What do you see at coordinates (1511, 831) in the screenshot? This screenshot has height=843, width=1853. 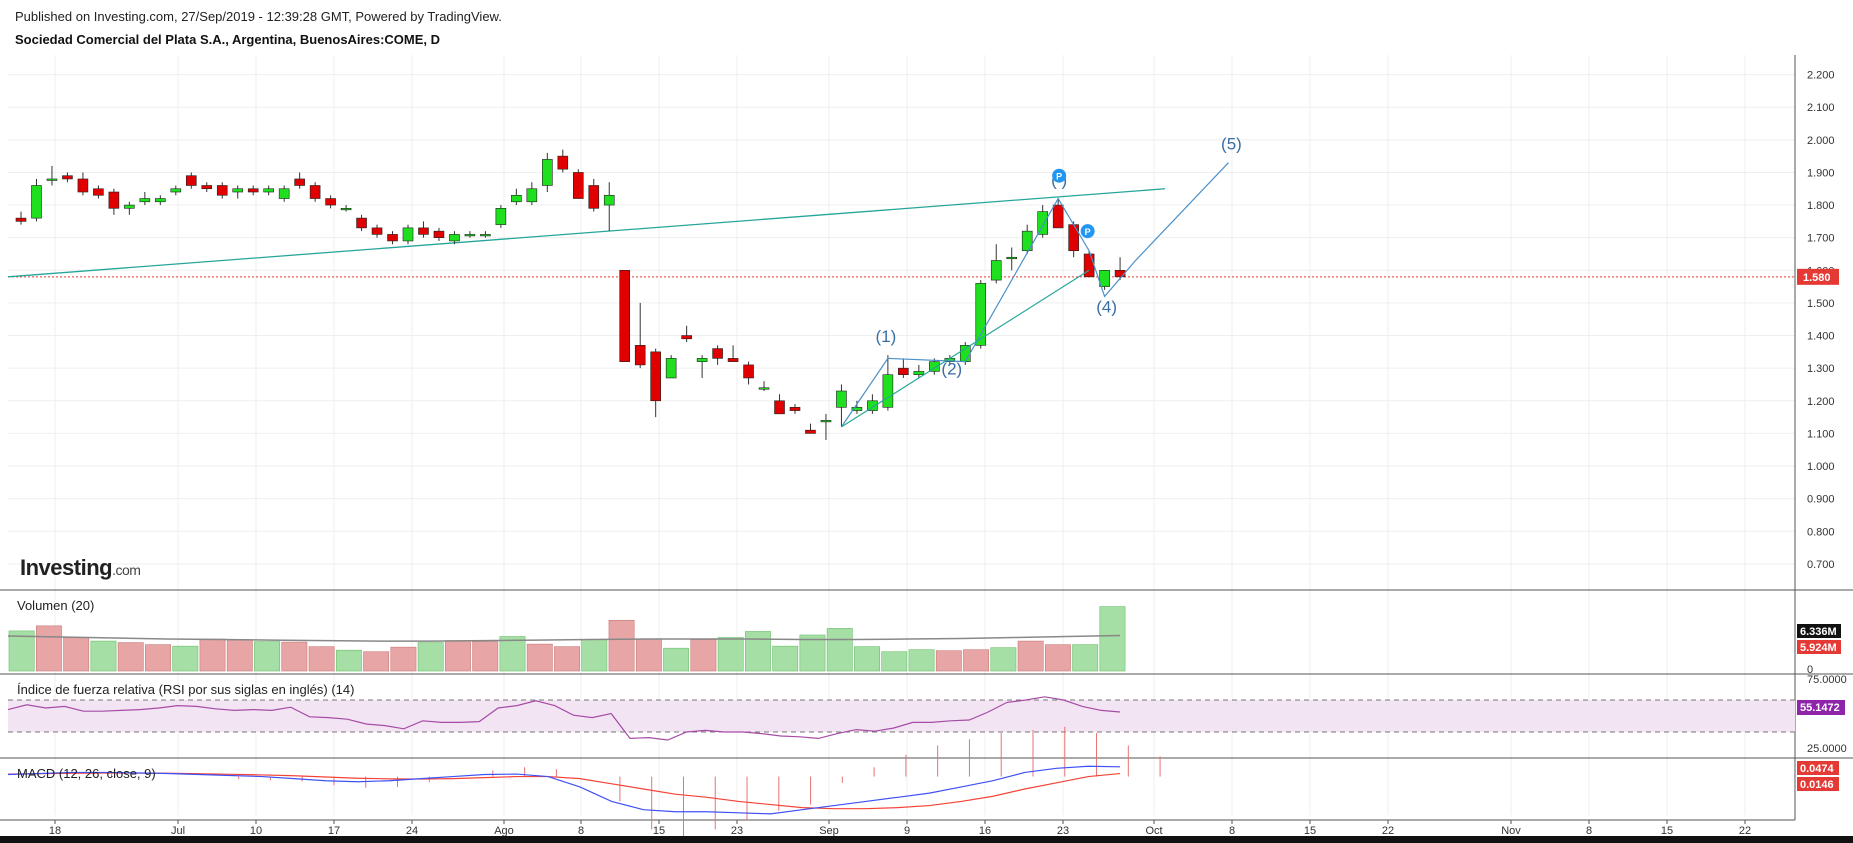 I see `x-tick-label: Nov` at bounding box center [1511, 831].